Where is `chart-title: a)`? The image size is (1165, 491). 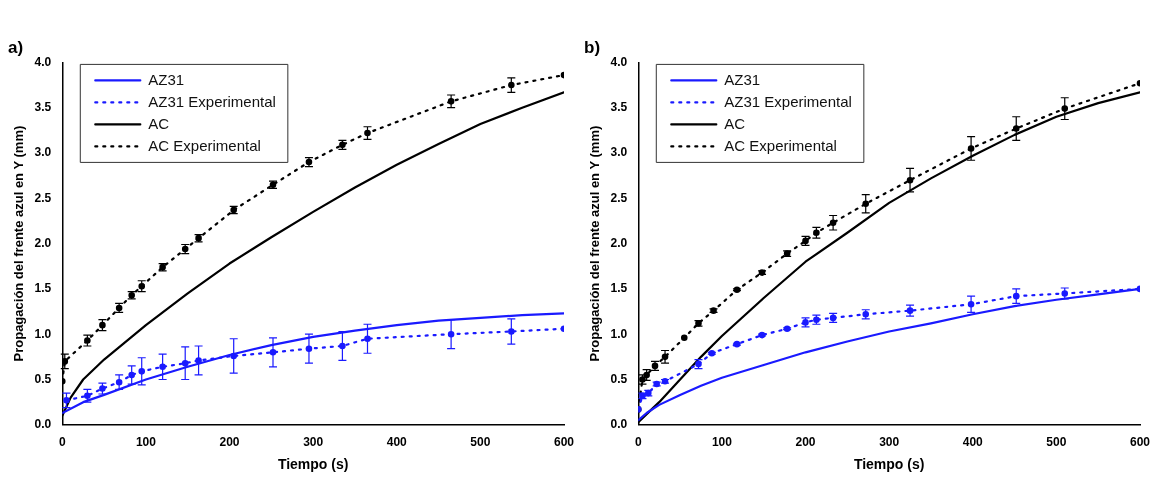 chart-title: a) is located at coordinates (16, 47).